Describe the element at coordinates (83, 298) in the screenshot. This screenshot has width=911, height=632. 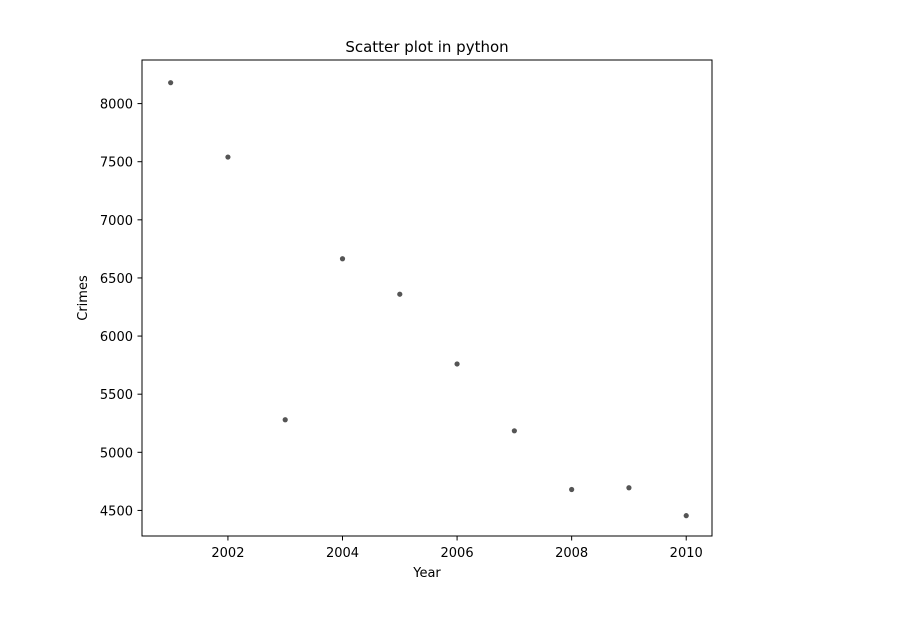
I see `y-axis-title: Crimes` at that location.